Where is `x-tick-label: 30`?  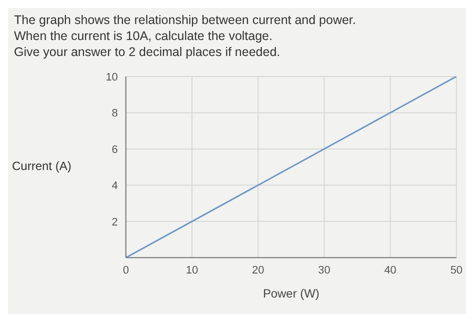
x-tick-label: 30 is located at coordinates (324, 270).